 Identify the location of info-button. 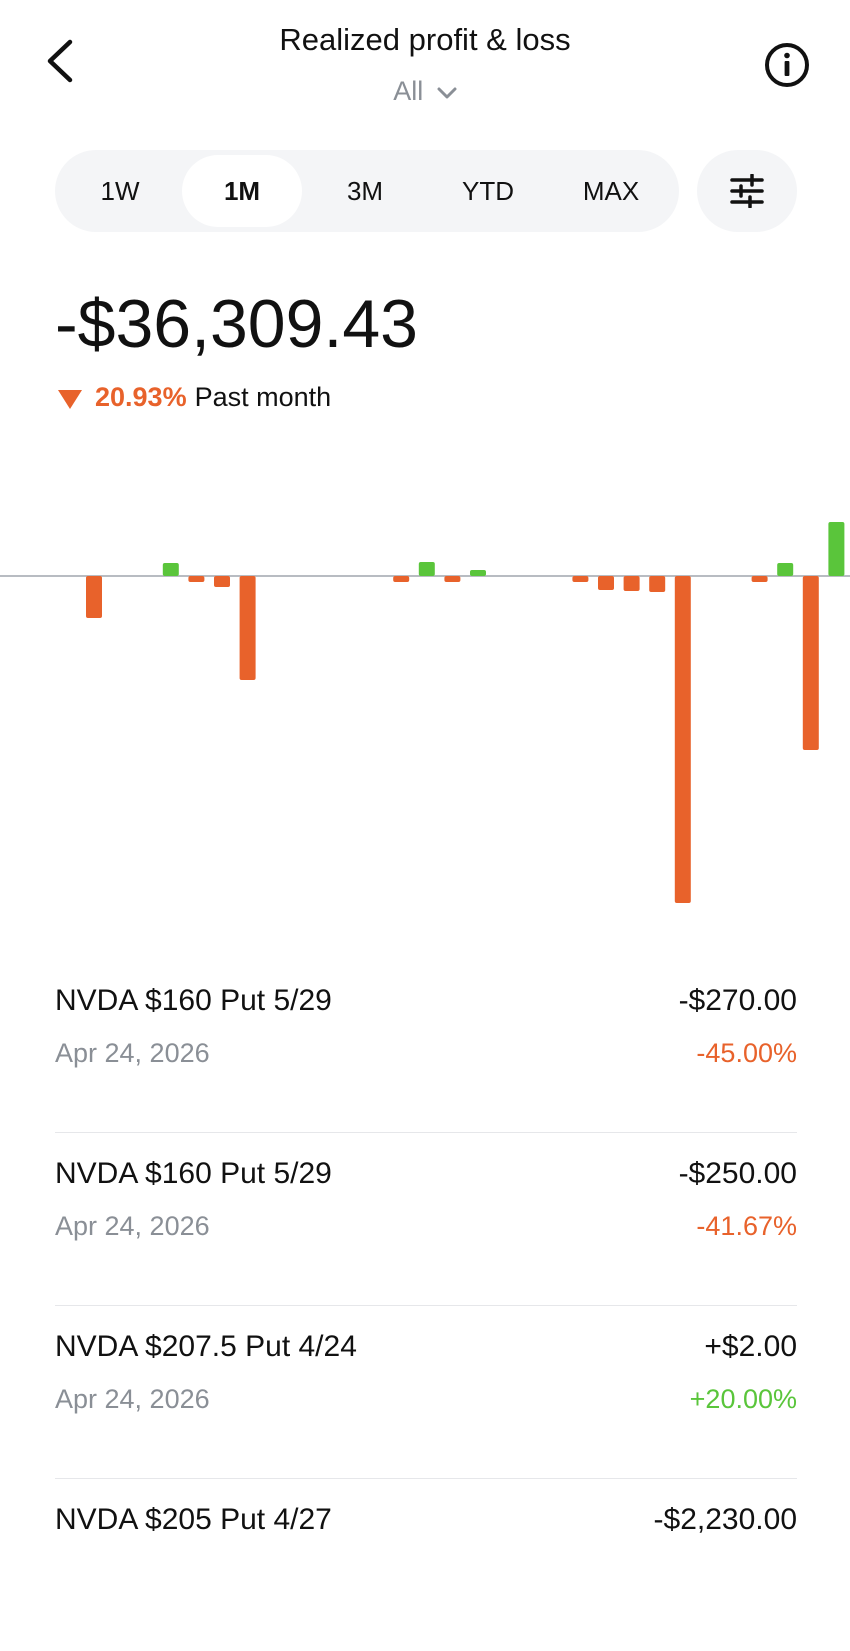
(787, 65).